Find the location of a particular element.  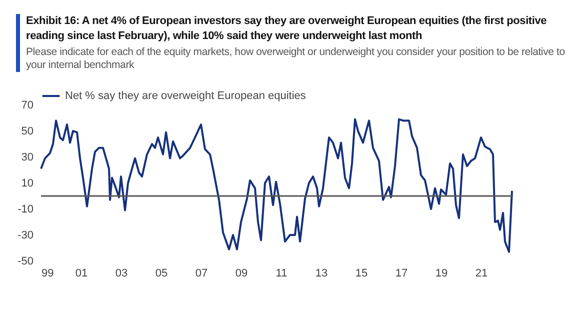

x-tick-label: 19 is located at coordinates (441, 274).